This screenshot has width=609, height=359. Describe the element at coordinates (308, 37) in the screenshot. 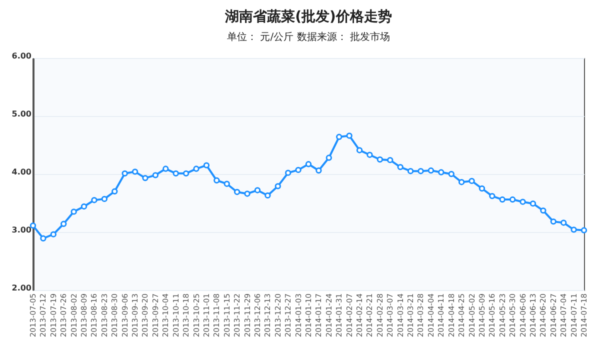

I see `chart-subtitle: 单位： 元/公斤 数据来源： 批发市场` at that location.